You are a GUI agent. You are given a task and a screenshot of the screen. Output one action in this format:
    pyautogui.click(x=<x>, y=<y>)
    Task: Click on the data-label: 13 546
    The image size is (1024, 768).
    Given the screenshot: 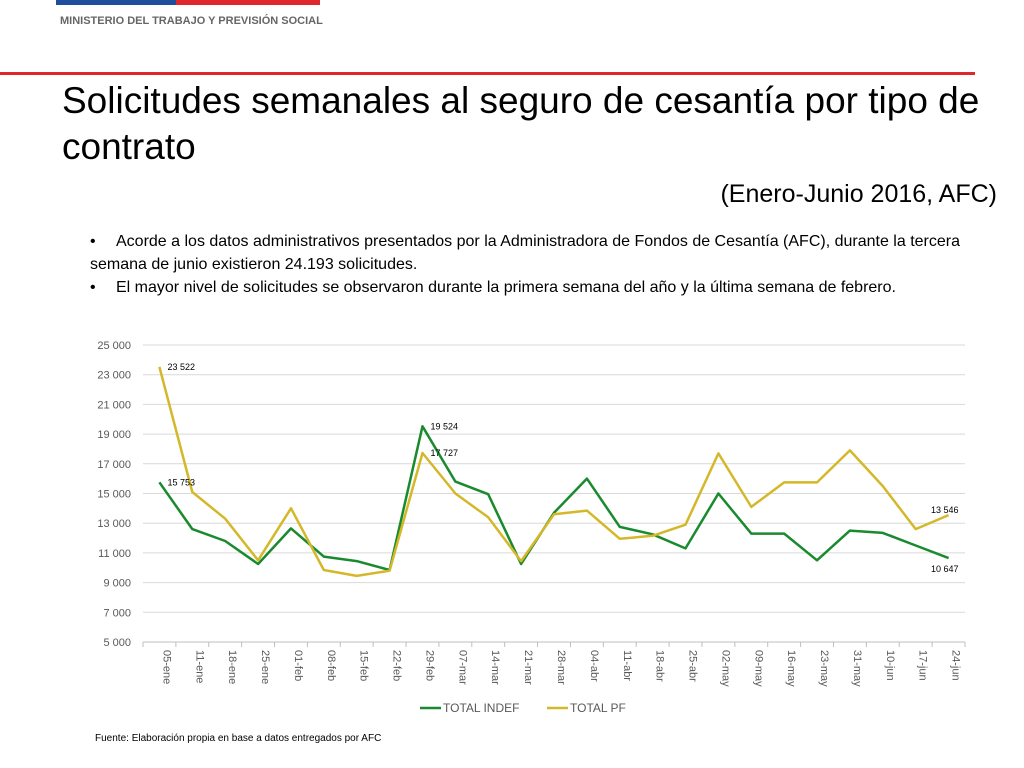 What is the action you would take?
    pyautogui.click(x=945, y=510)
    